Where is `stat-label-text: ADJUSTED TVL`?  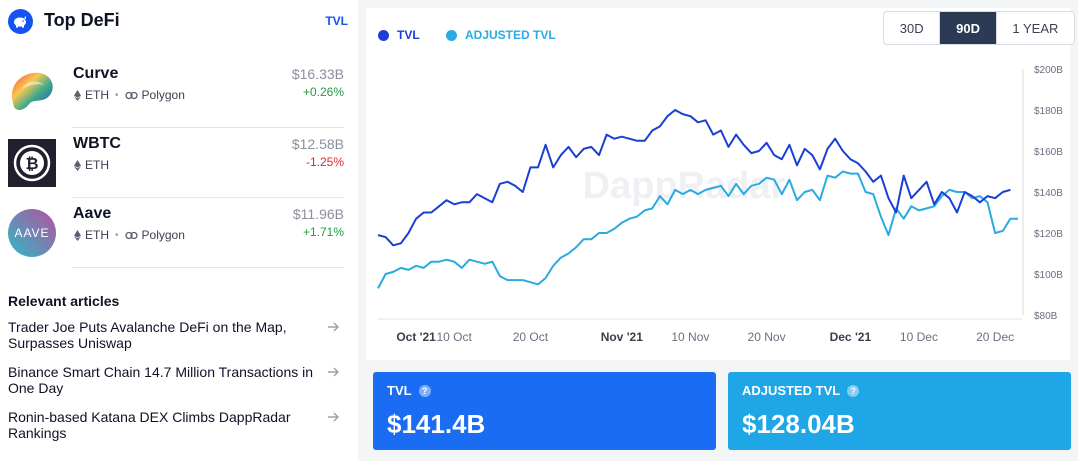
stat-label-text: ADJUSTED TVL is located at coordinates (791, 390).